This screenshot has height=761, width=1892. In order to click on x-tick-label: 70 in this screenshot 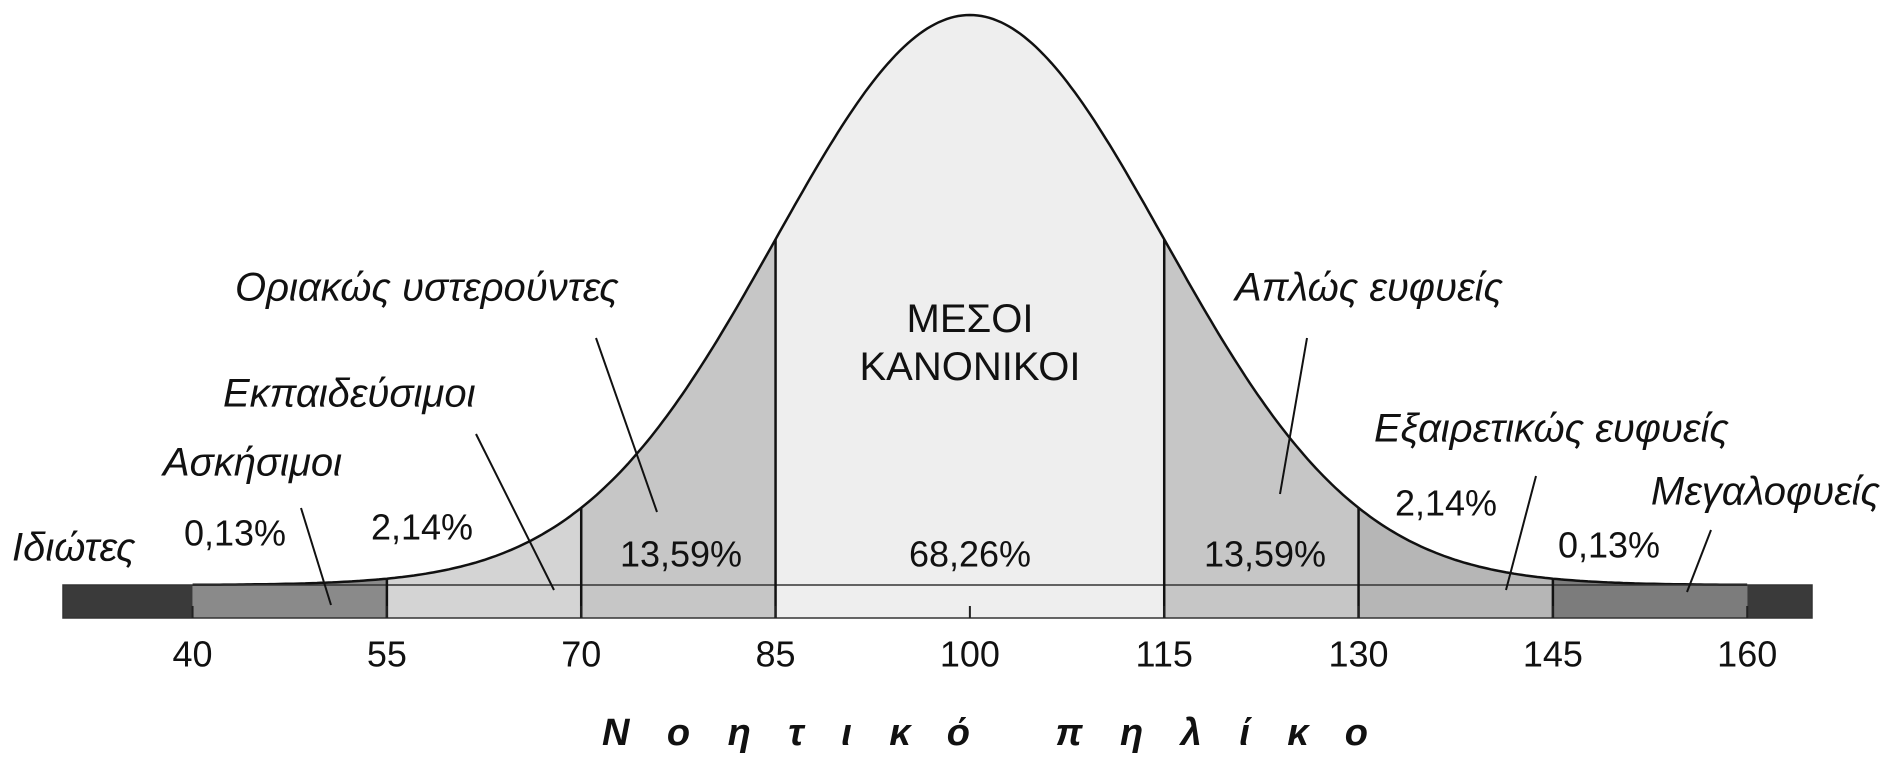, I will do `click(581, 654)`.